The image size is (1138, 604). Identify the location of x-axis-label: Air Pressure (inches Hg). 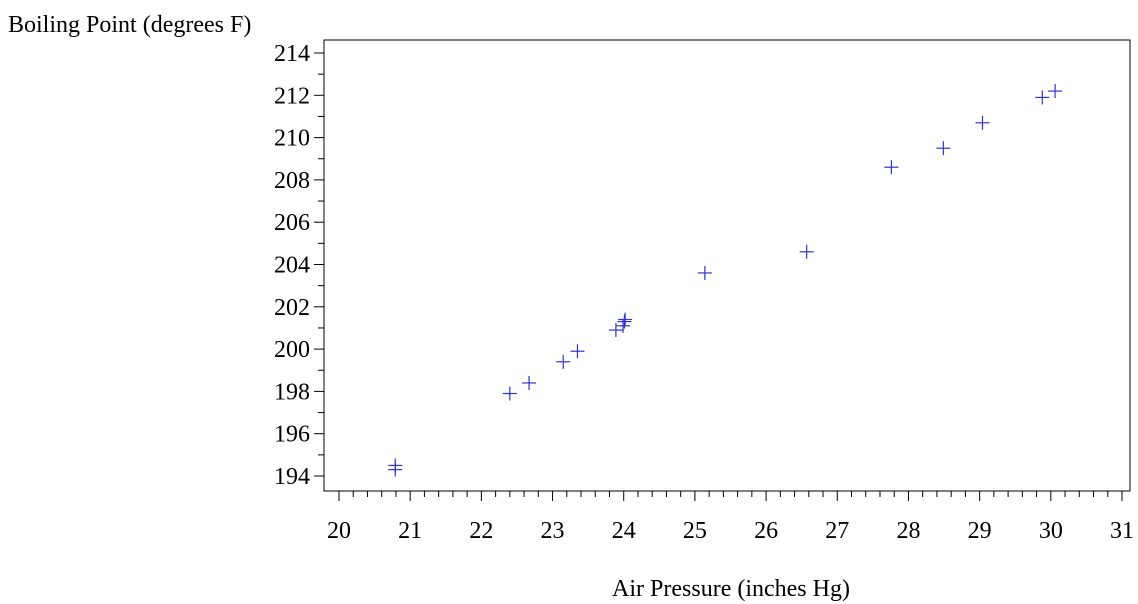
(731, 589).